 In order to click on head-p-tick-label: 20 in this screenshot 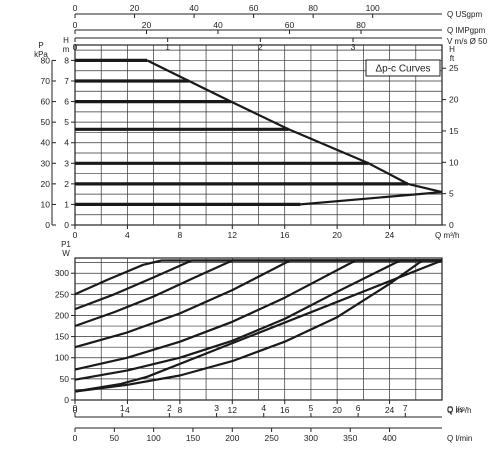, I will do `click(46, 184)`.